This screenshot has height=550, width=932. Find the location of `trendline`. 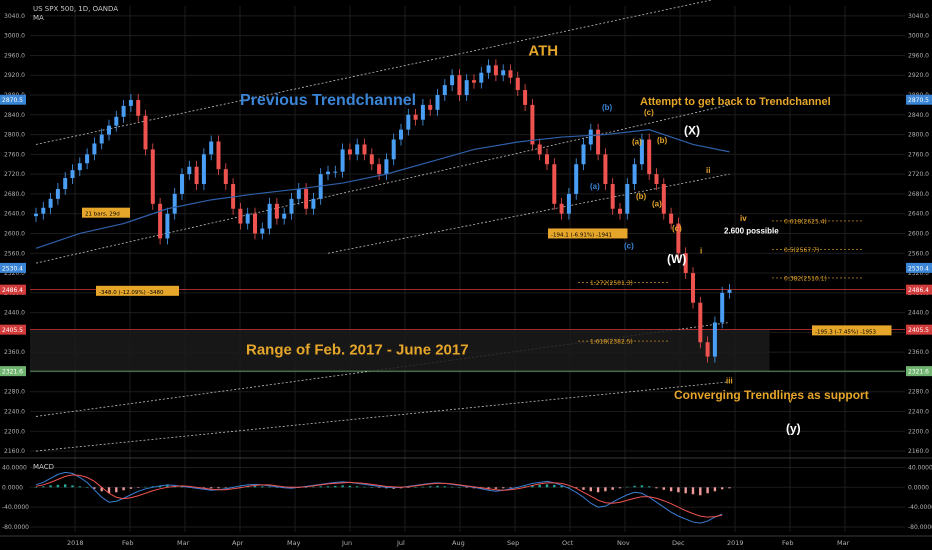

trendline is located at coordinates (382, 416).